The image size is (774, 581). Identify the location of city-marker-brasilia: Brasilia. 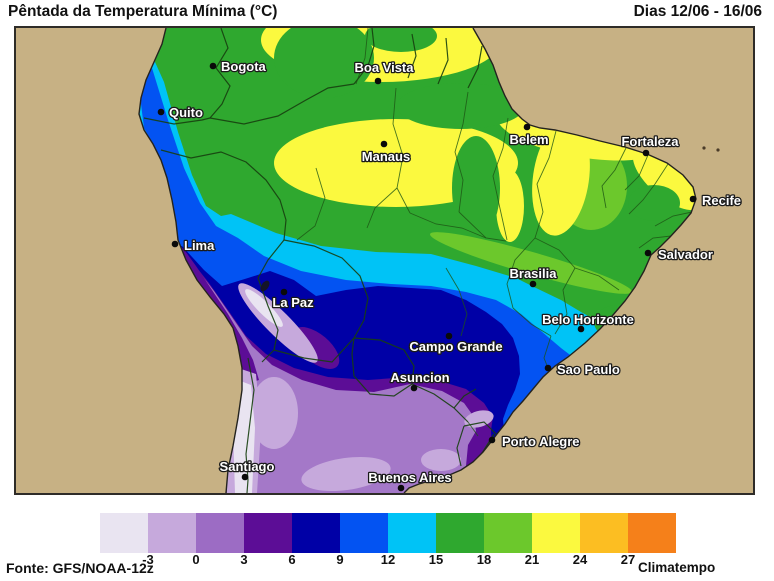
(533, 276).